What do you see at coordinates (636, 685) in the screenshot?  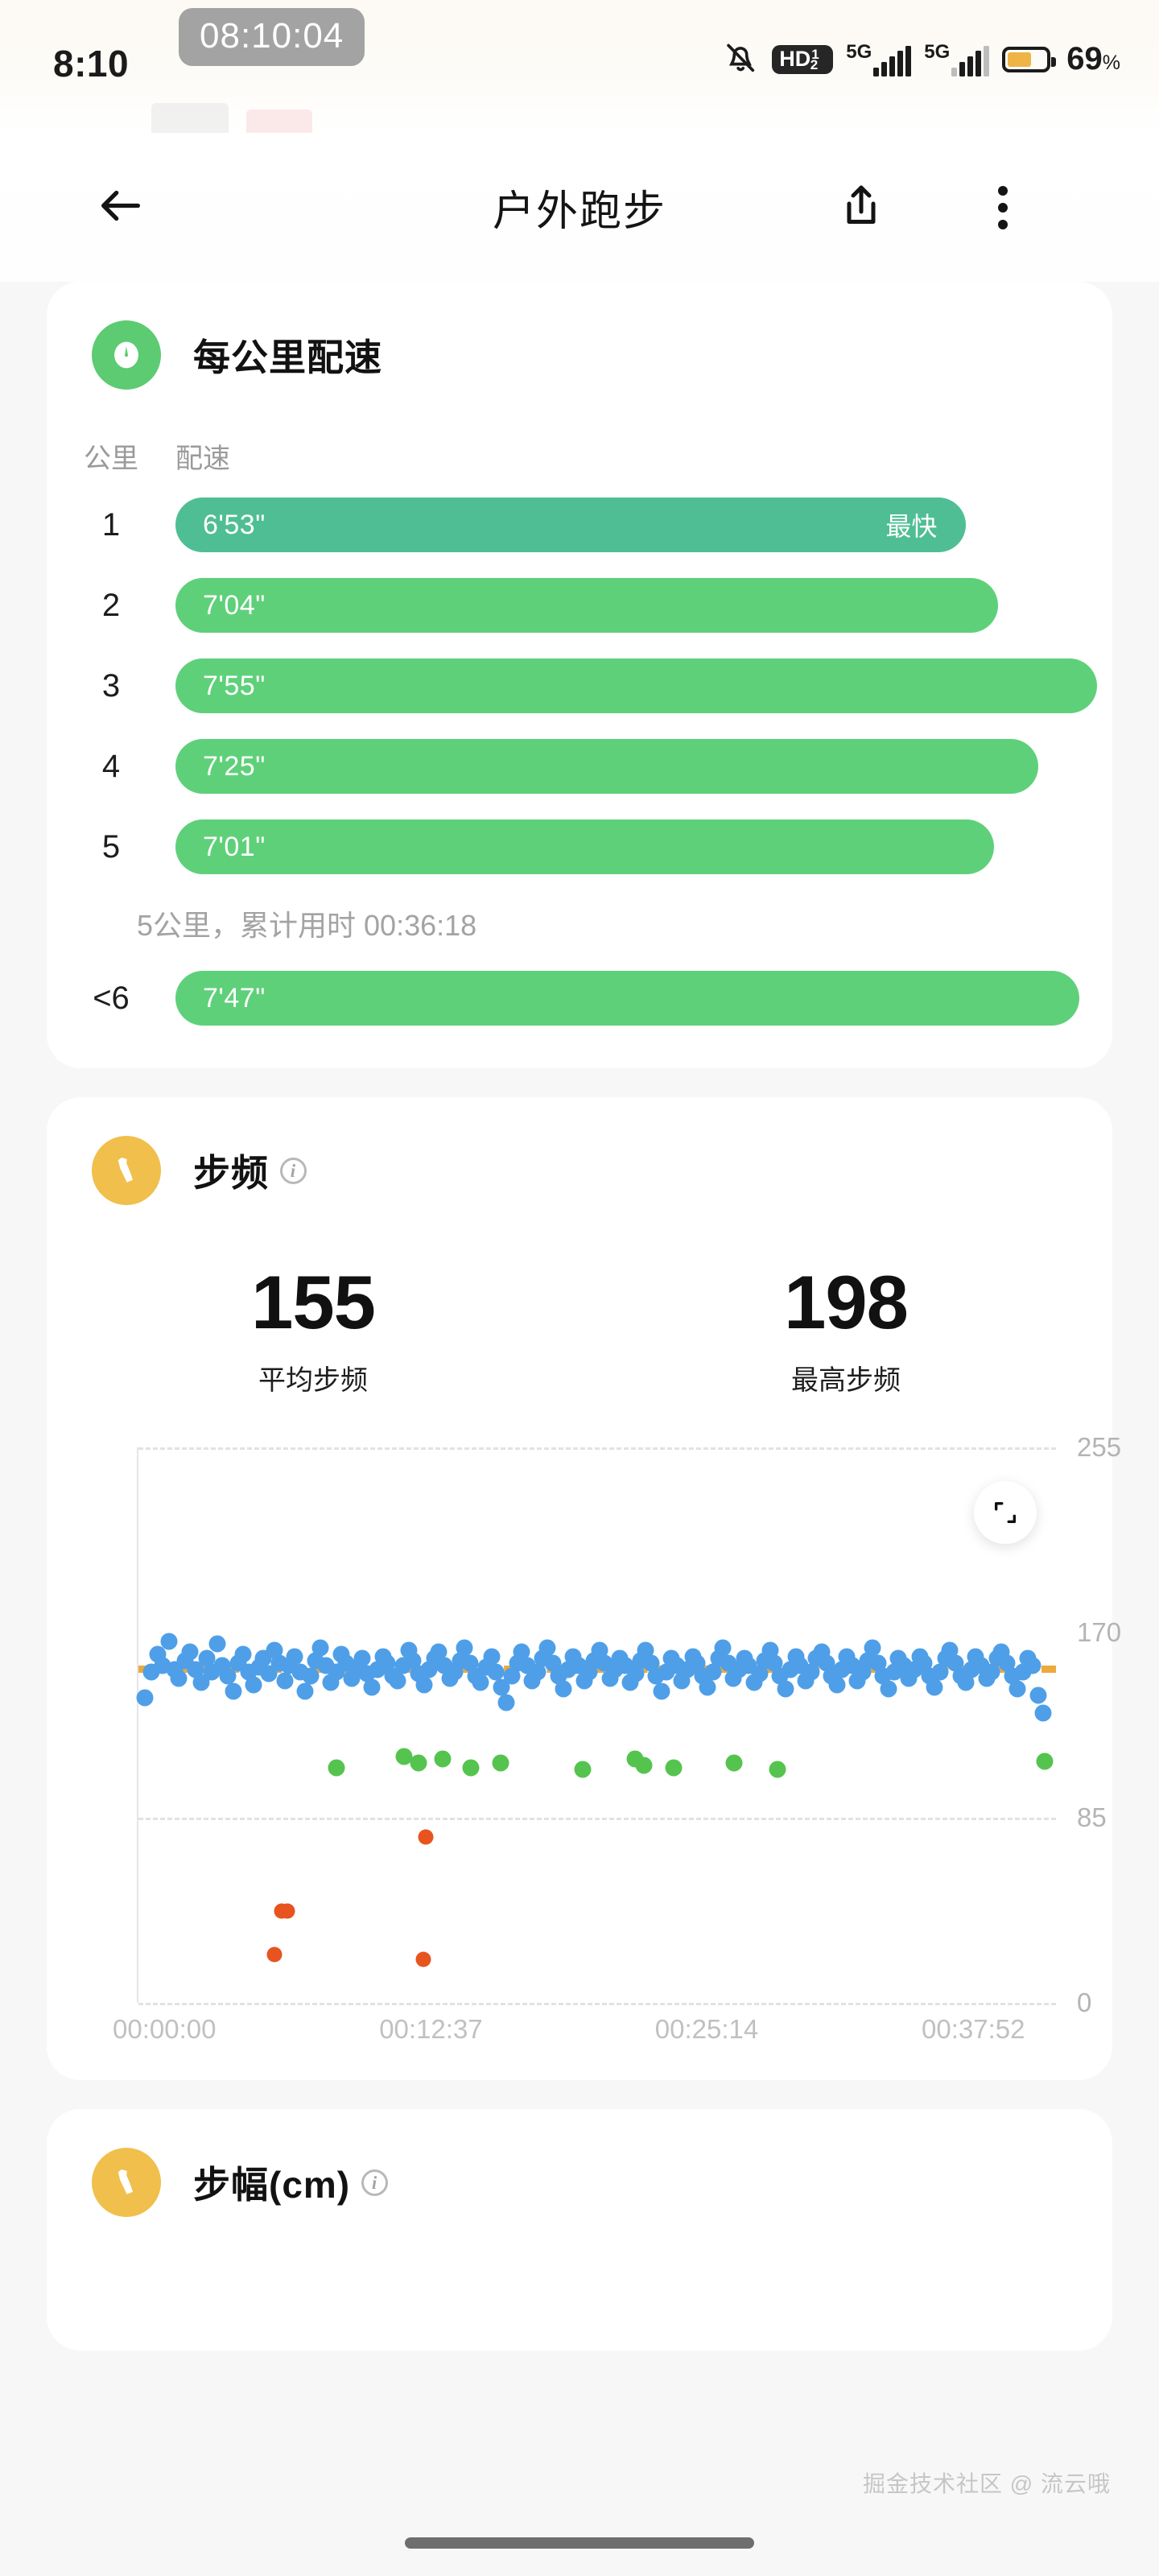 I see `pace-row-bar: 7'55"` at bounding box center [636, 685].